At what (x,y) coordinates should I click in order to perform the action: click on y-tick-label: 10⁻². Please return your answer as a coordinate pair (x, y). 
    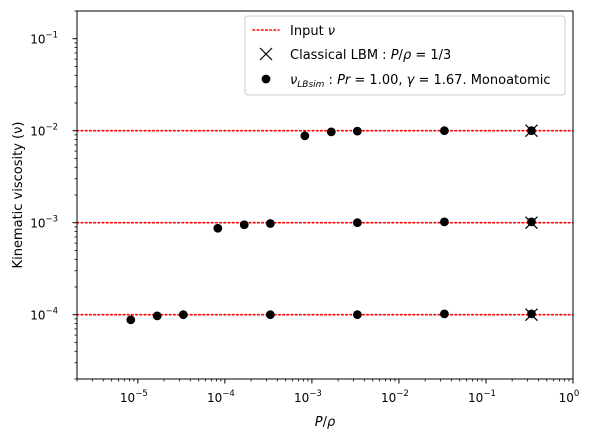
    Looking at the image, I should click on (44, 131).